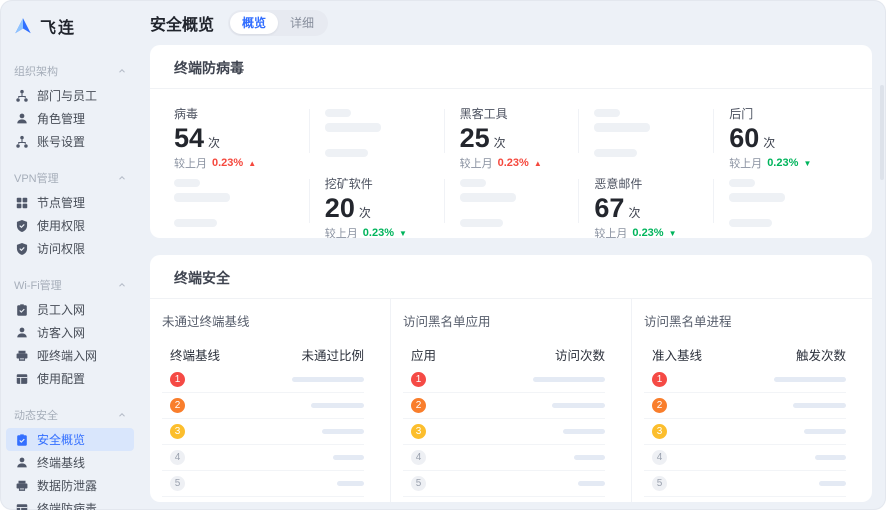  What do you see at coordinates (482, 138) in the screenshot?
I see `stat-value: 25 次` at bounding box center [482, 138].